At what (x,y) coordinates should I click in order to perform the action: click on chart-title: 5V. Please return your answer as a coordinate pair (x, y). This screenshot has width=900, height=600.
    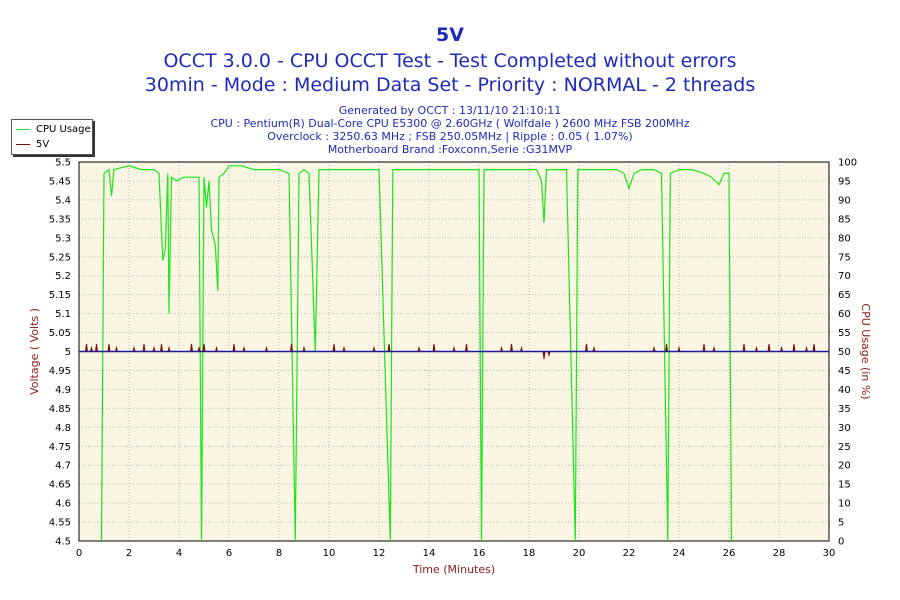
    Looking at the image, I should click on (450, 35).